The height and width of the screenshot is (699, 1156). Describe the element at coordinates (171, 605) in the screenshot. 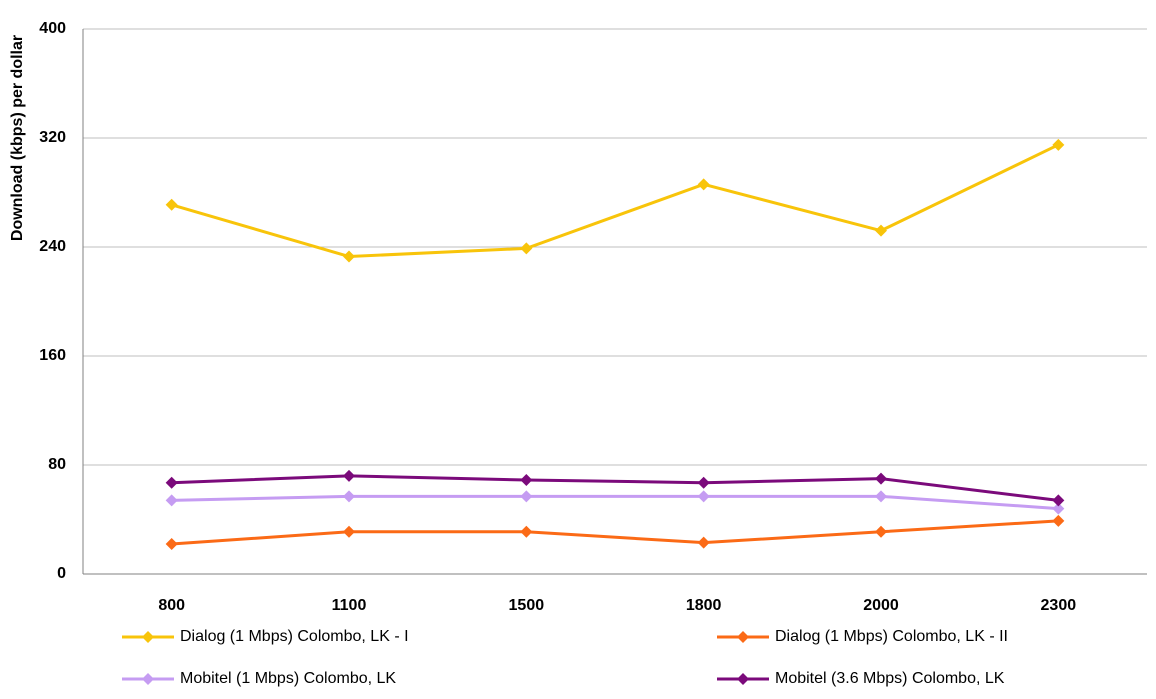

I see `x-tick-label: 800` at that location.